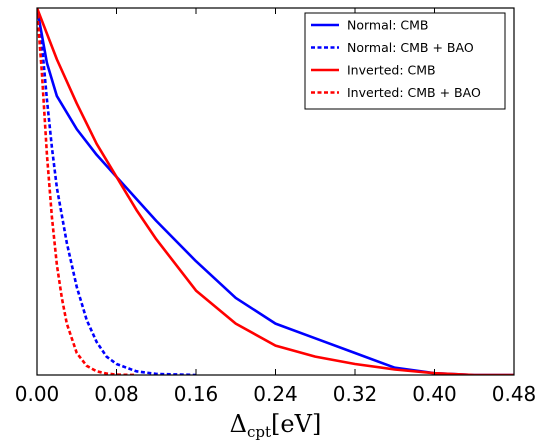  Describe the element at coordinates (37, 394) in the screenshot. I see `x-tick-label-0: 0.00` at that location.